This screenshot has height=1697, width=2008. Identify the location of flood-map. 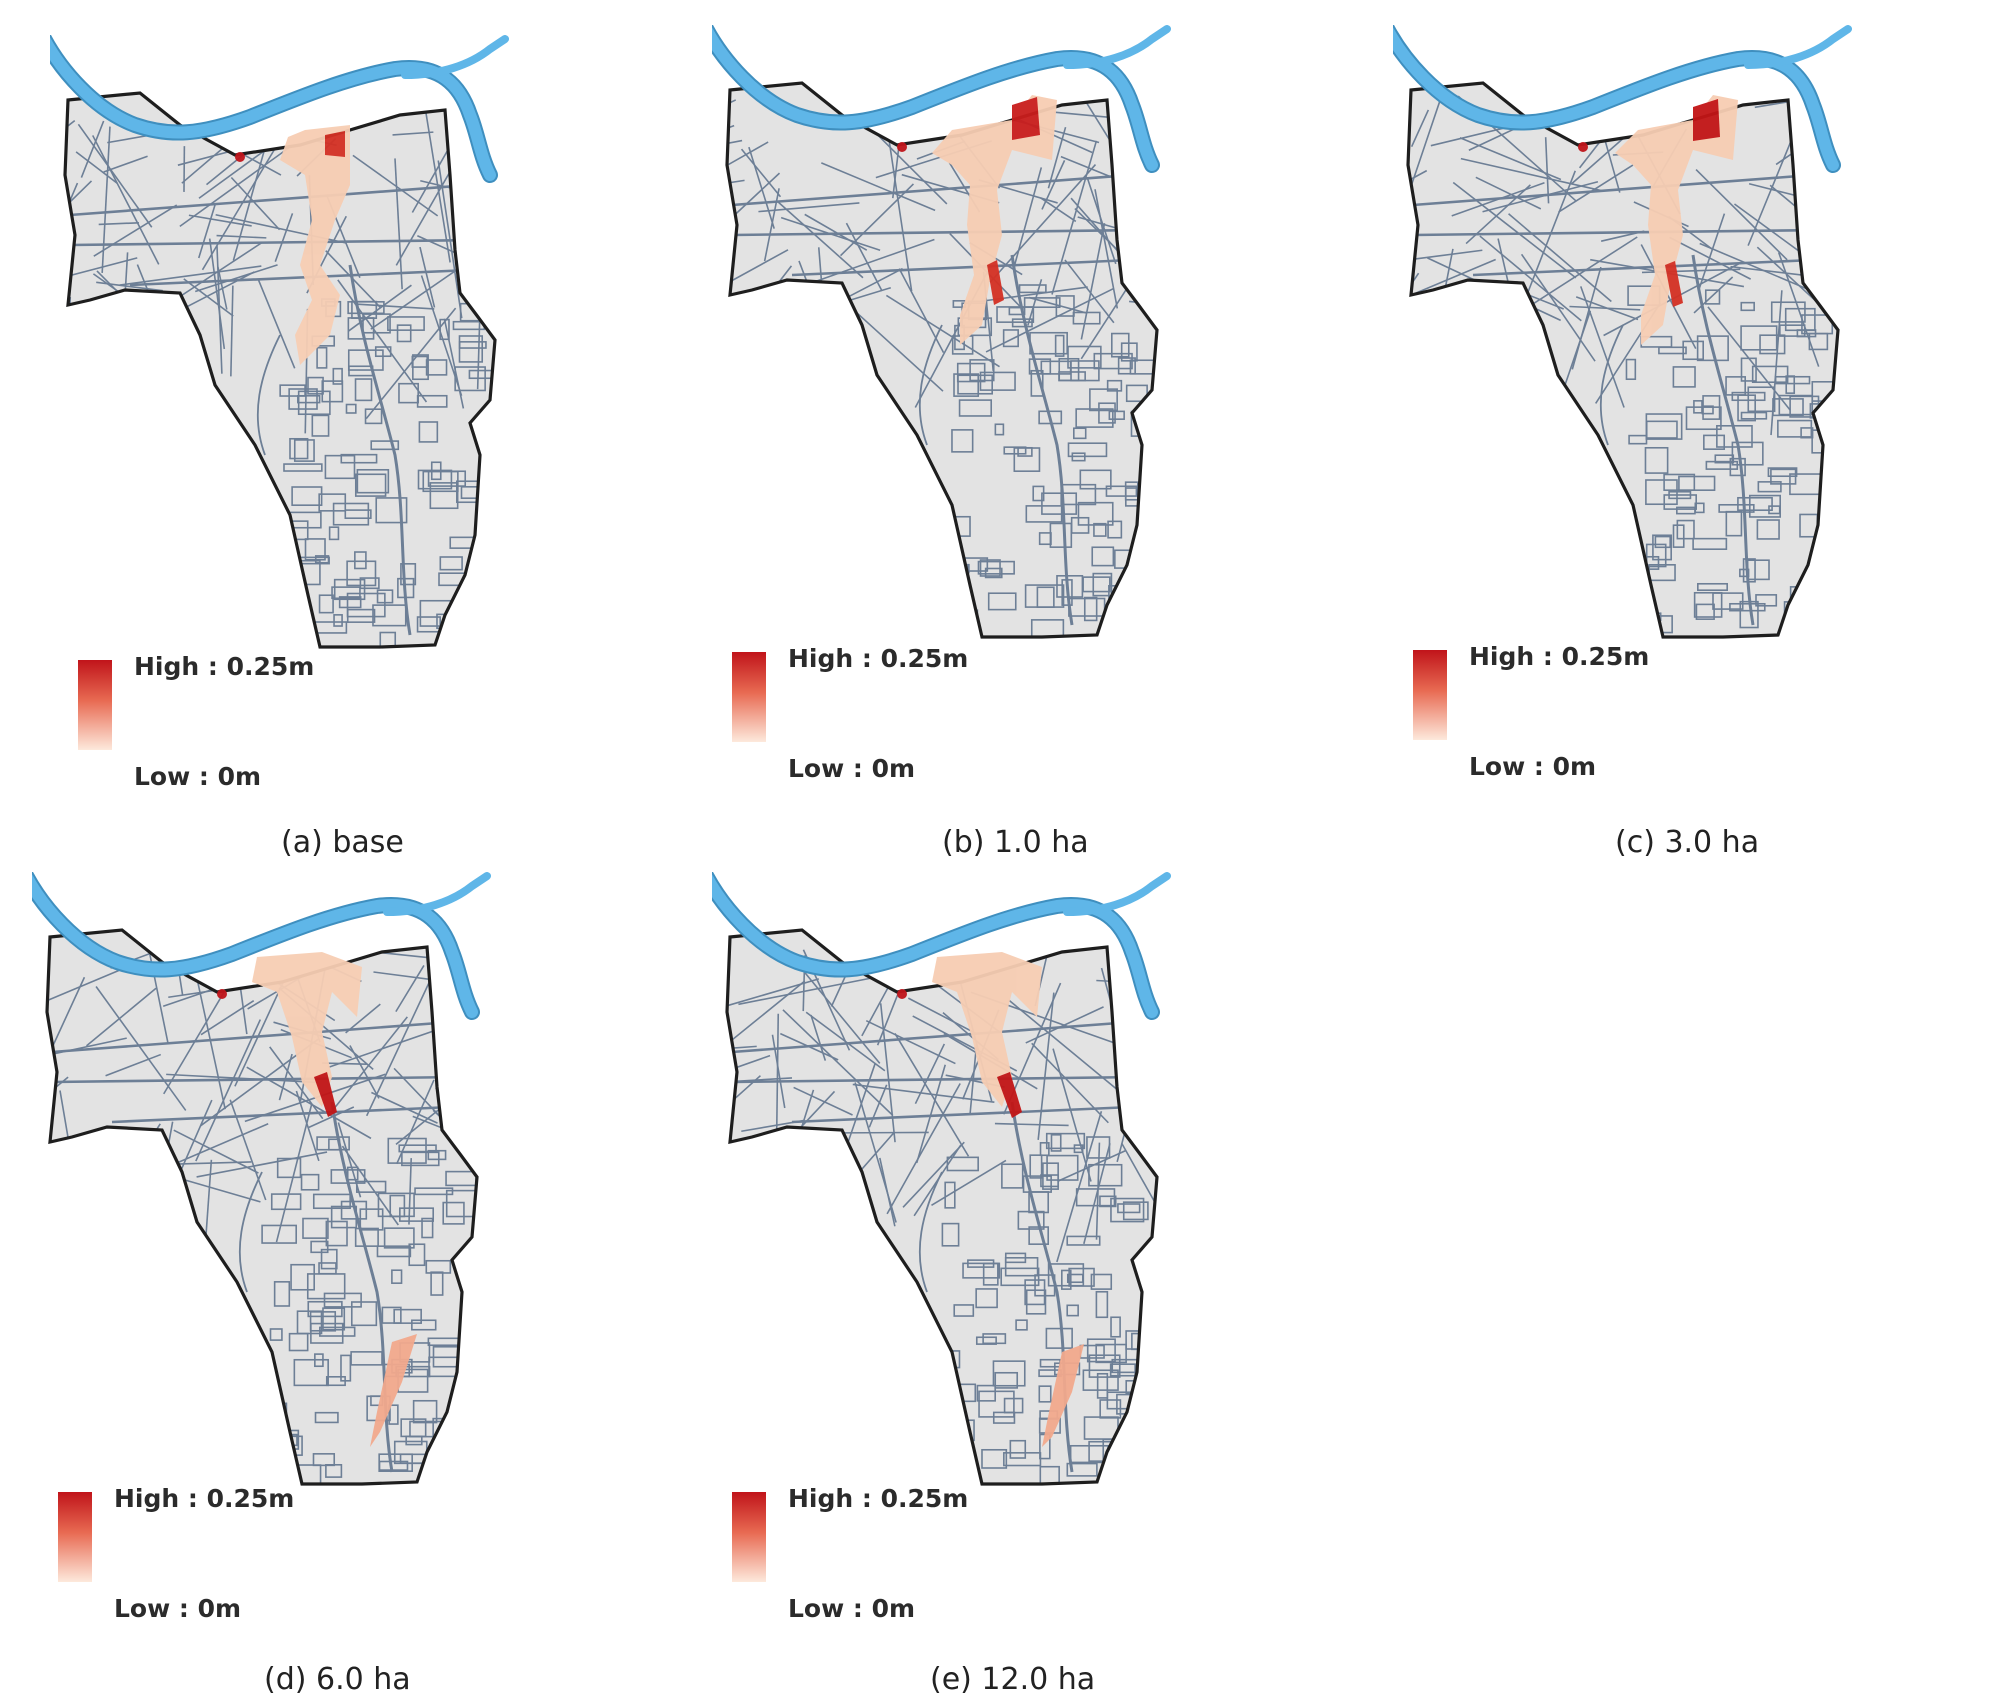
(1700, 435).